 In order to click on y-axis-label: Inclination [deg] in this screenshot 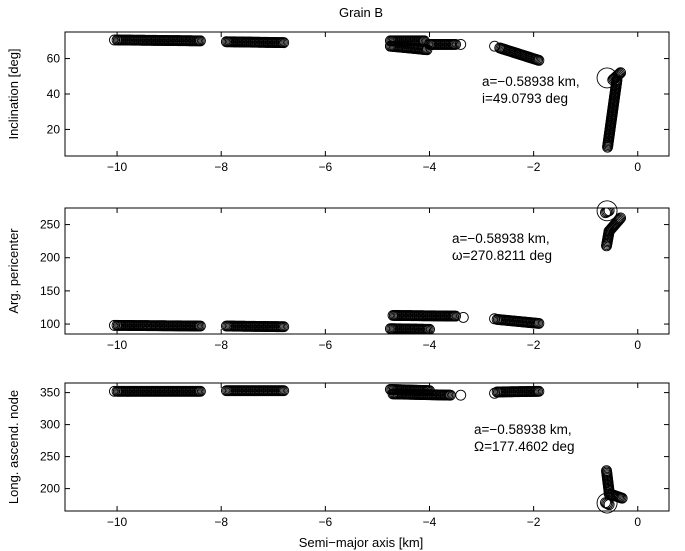, I will do `click(13, 93)`.